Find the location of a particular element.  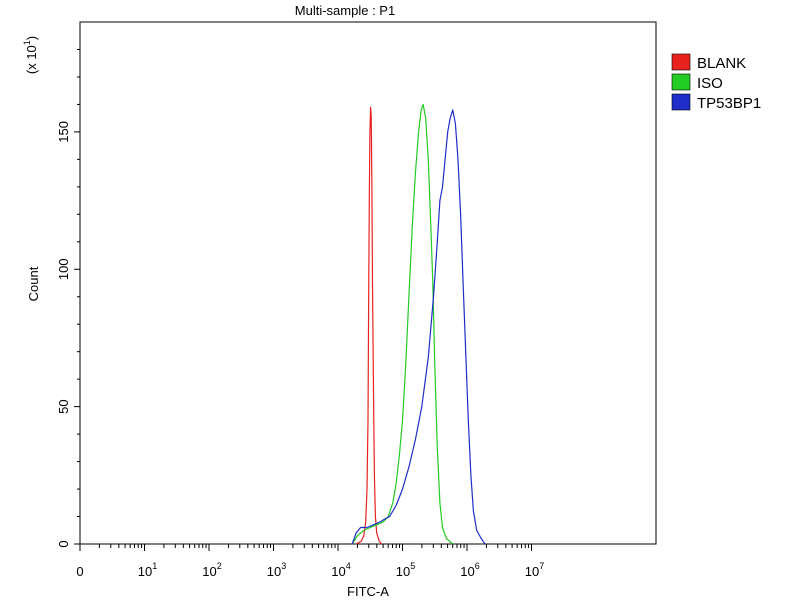

y-multiplier-label: (x 101) is located at coordinates (30, 55).